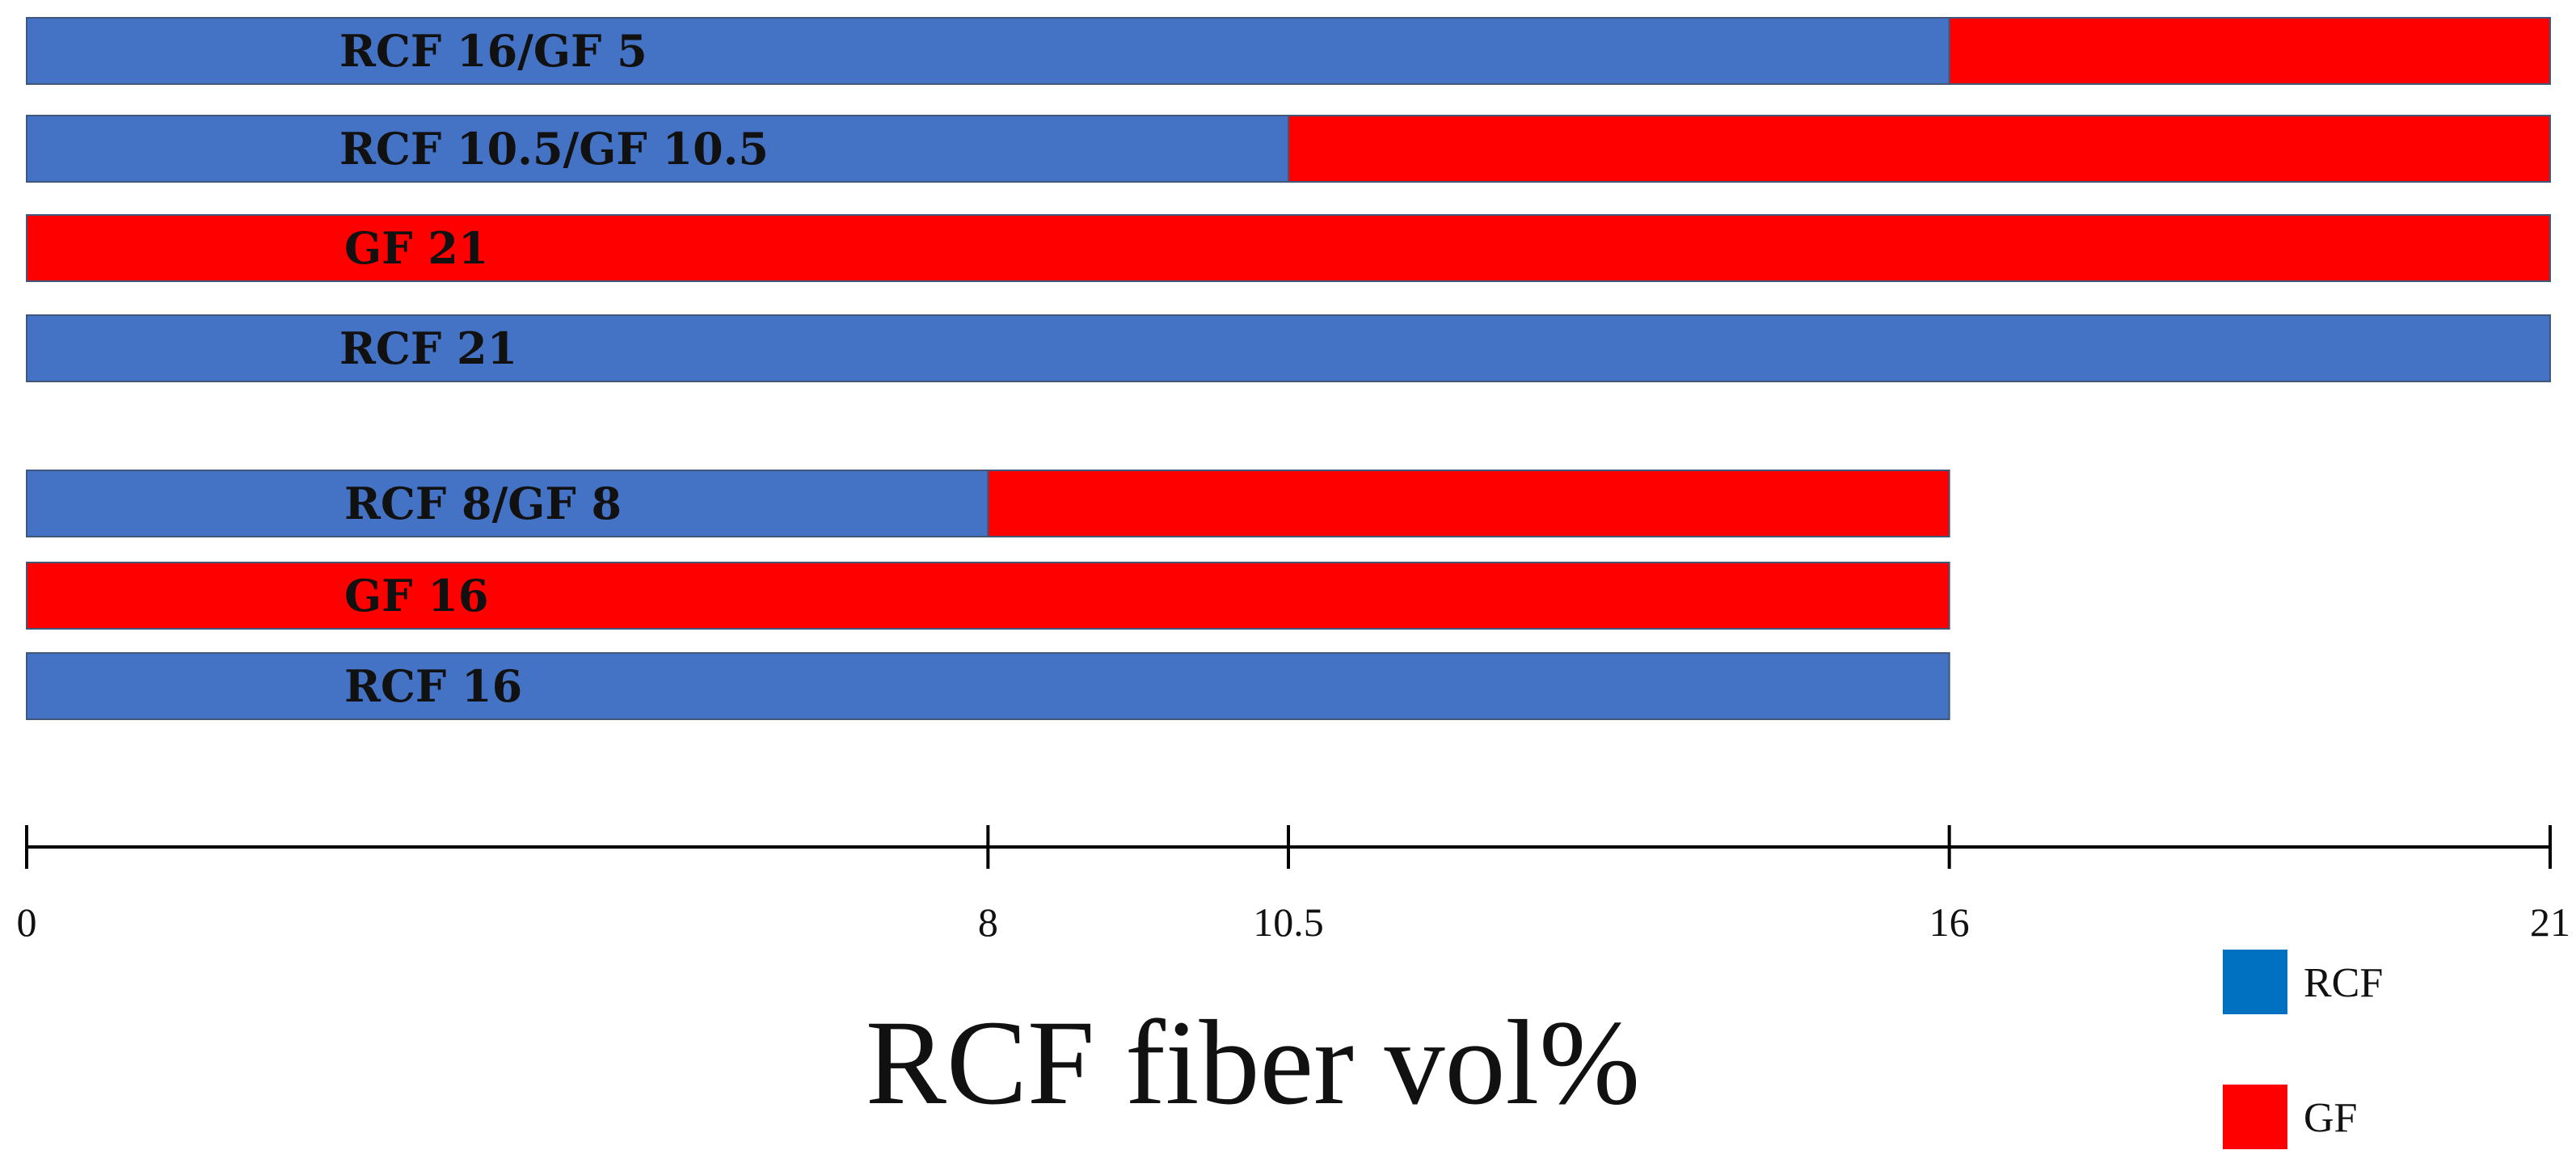 This screenshot has height=1167, width=2576. What do you see at coordinates (2255, 1117) in the screenshot?
I see `legend-swatch-gf` at bounding box center [2255, 1117].